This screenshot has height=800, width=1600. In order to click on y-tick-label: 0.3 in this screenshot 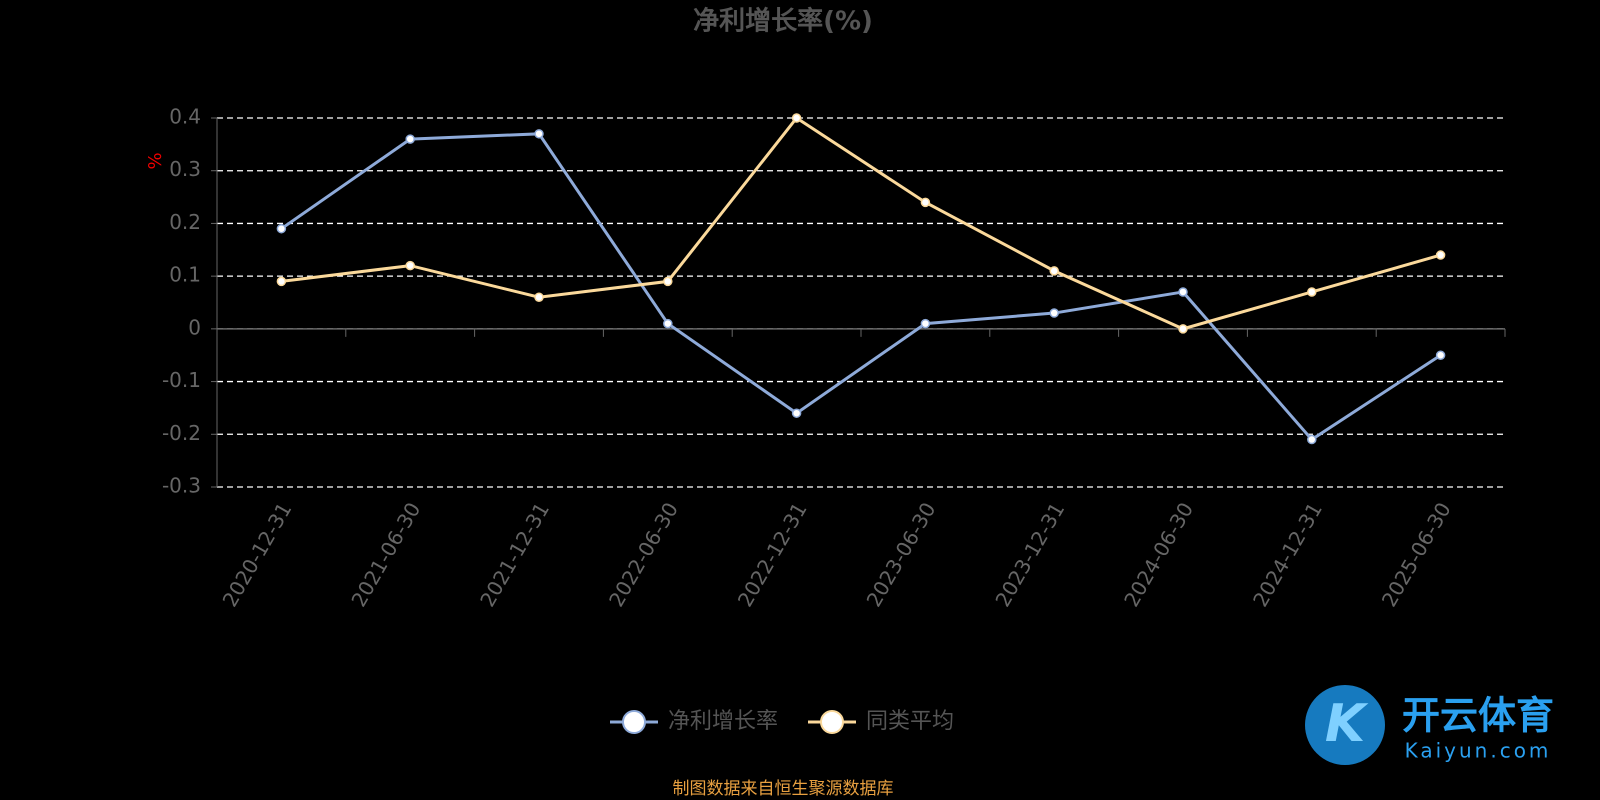, I will do `click(185, 169)`.